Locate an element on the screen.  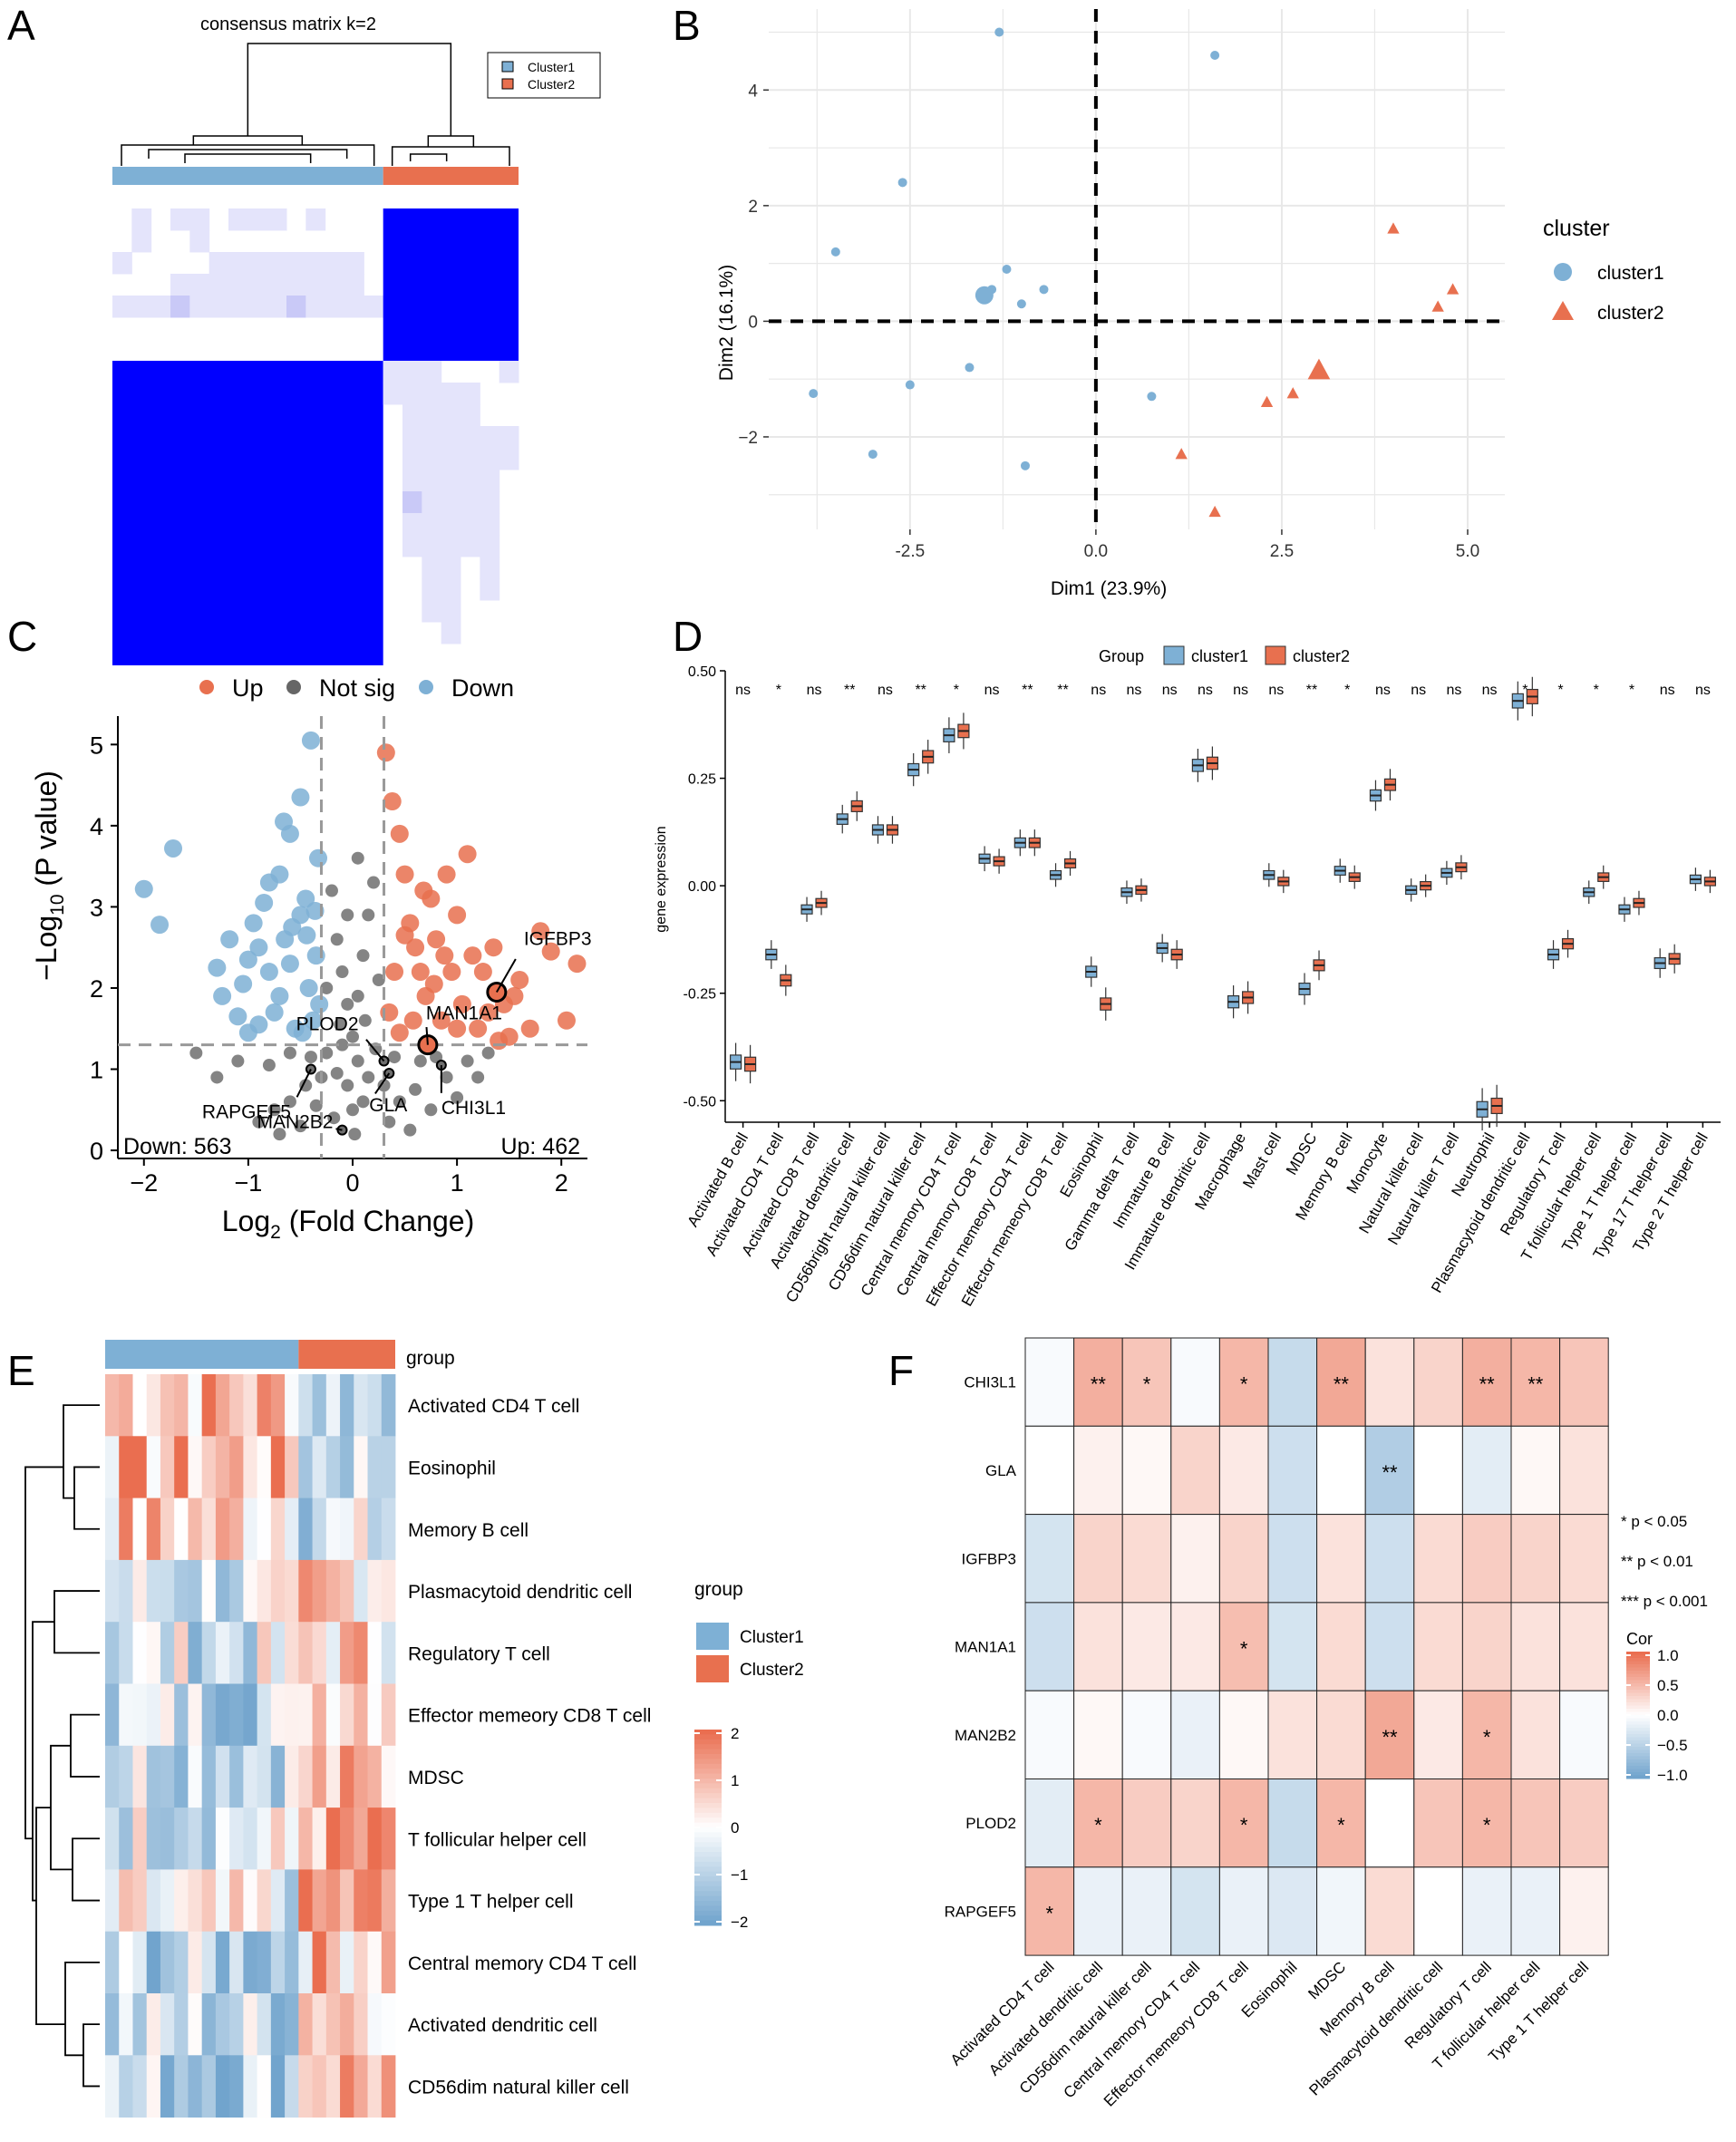
y-tick-label: −2 is located at coordinates (748, 439).